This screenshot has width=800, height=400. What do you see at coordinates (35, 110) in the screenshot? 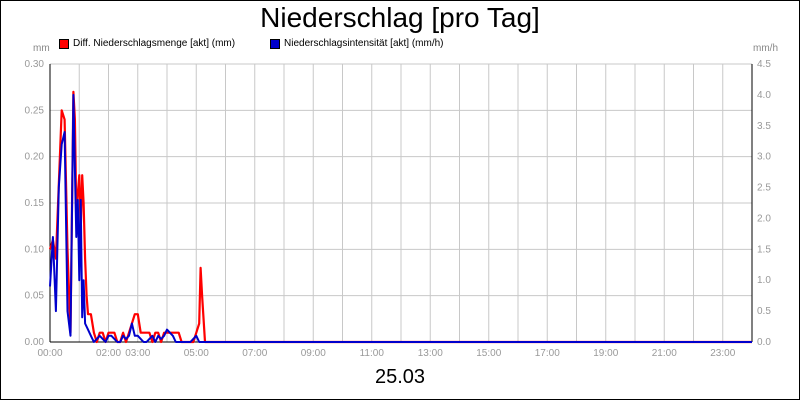
I see `left-tick-label: 0.25` at bounding box center [35, 110].